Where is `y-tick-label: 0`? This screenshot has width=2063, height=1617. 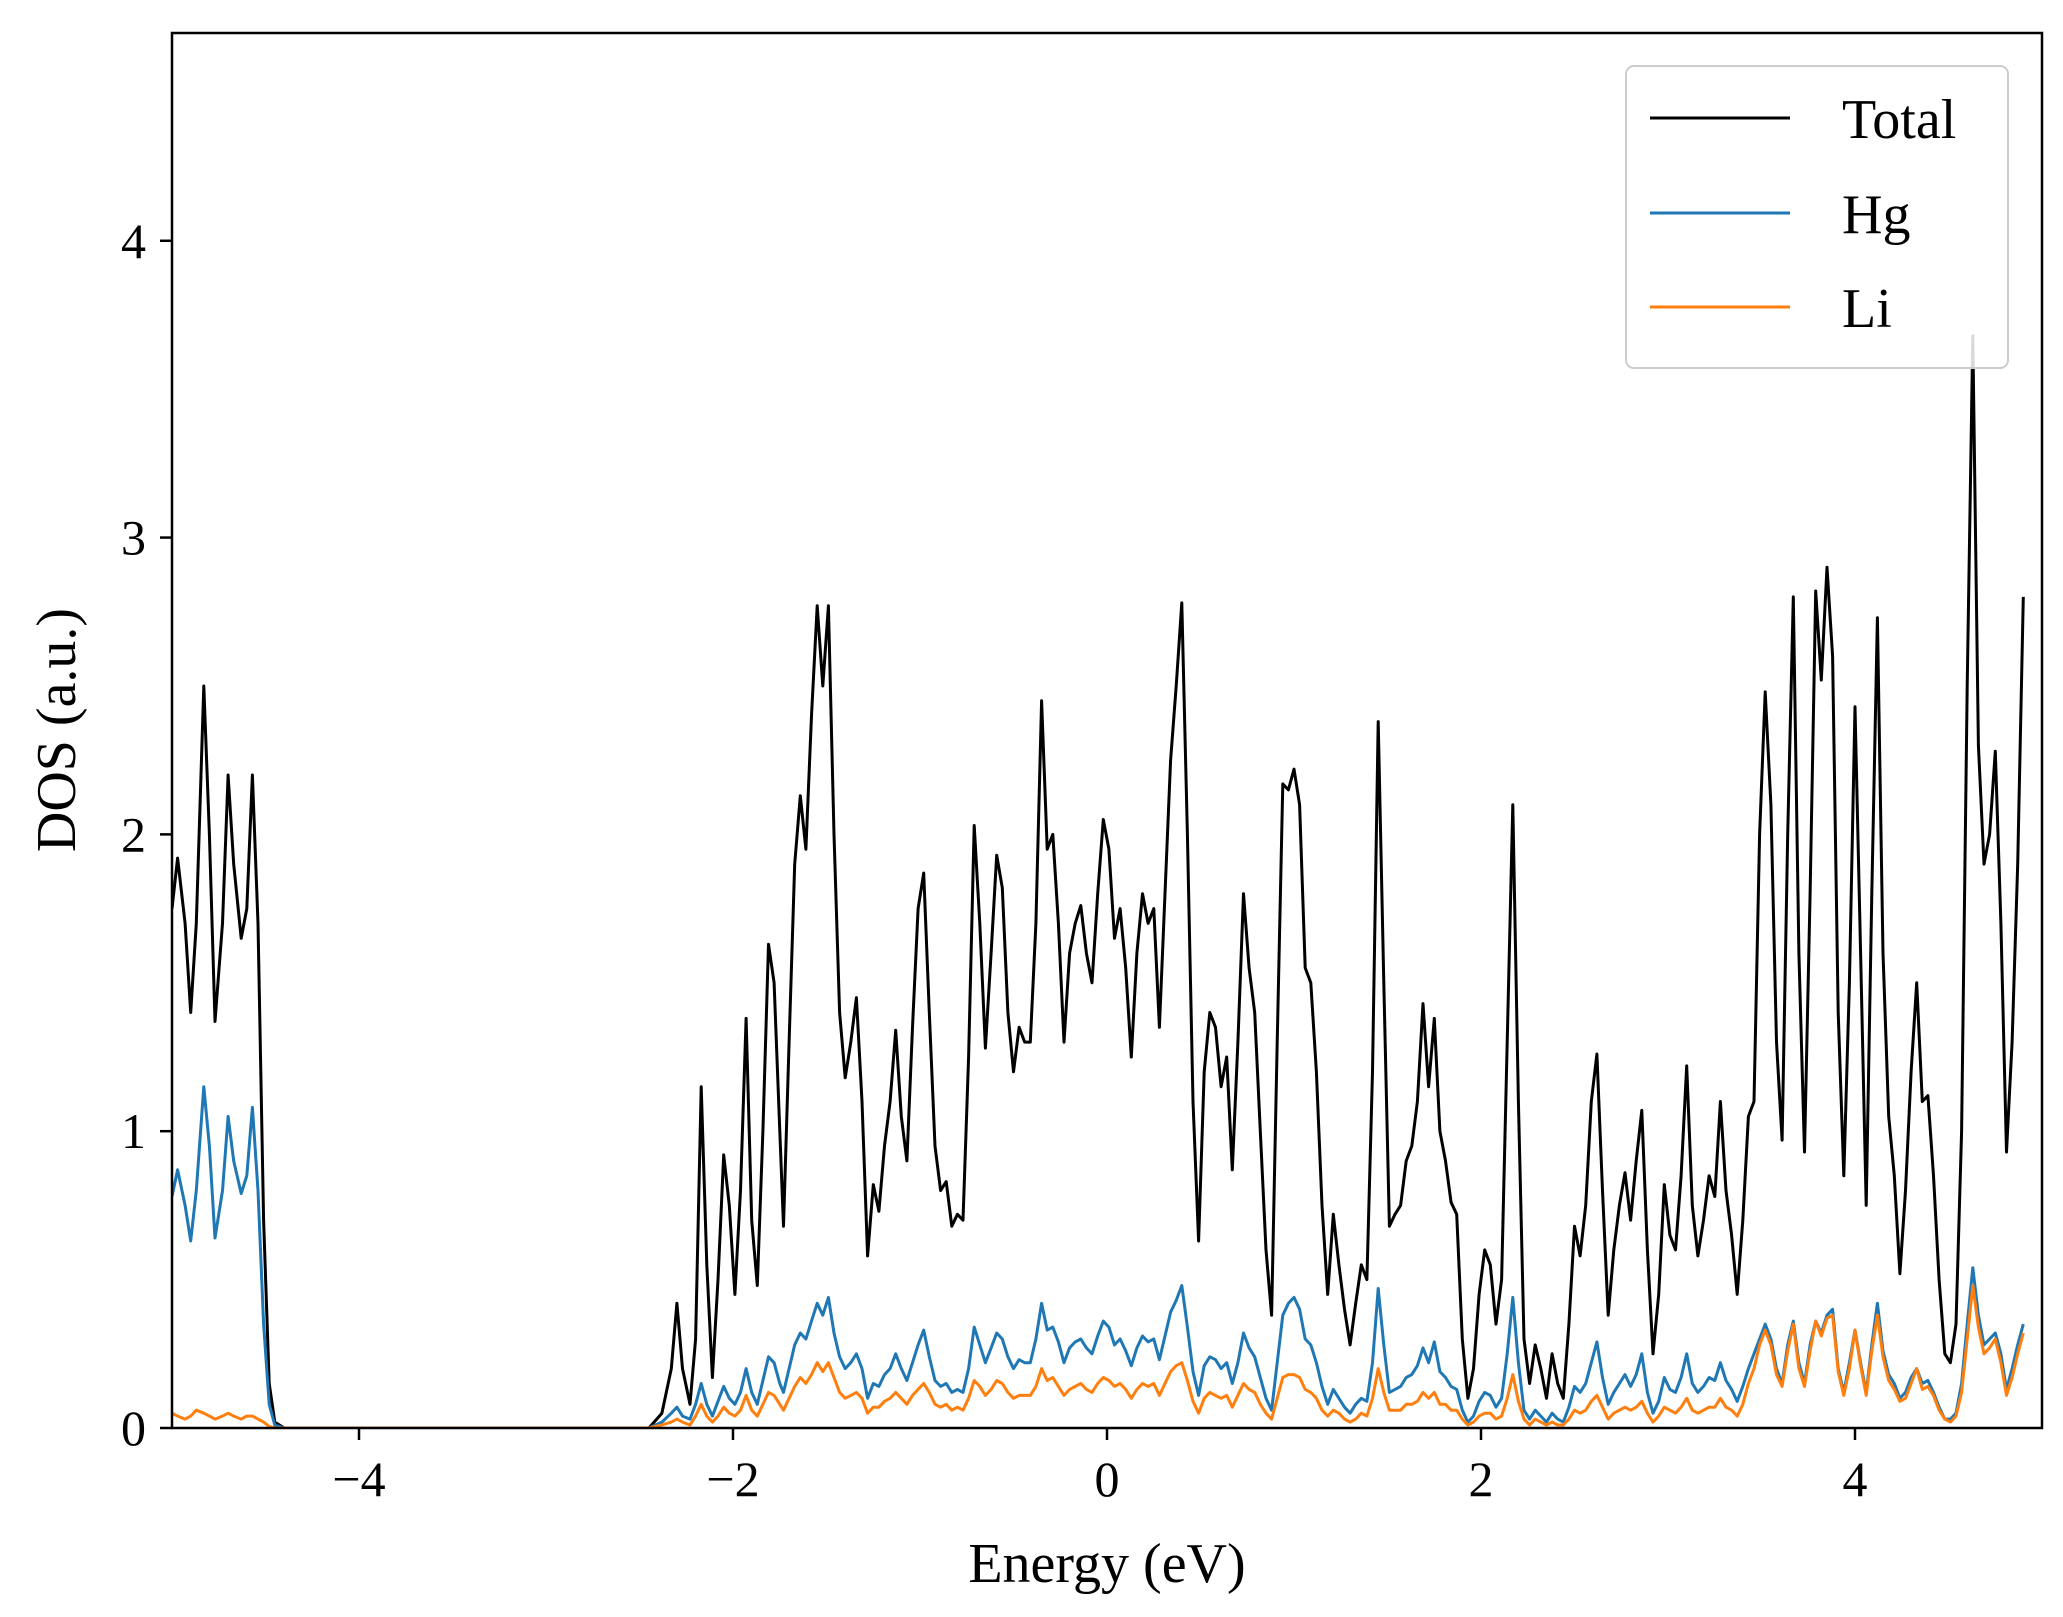
y-tick-label: 0 is located at coordinates (133, 1428).